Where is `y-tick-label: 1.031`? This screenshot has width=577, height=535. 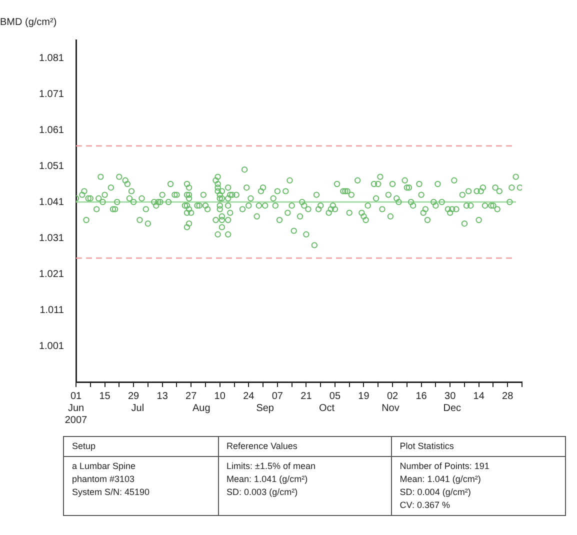
y-tick-label: 1.031 is located at coordinates (51, 238).